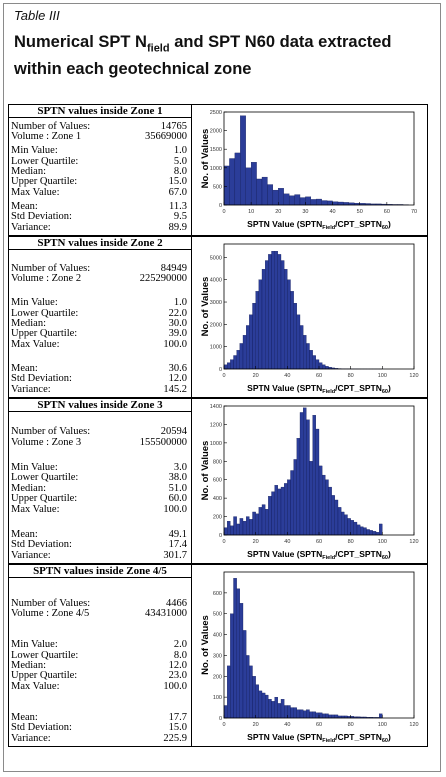 The height and width of the screenshot is (777, 446). I want to click on stat-value: 15.0, so click(177, 182).